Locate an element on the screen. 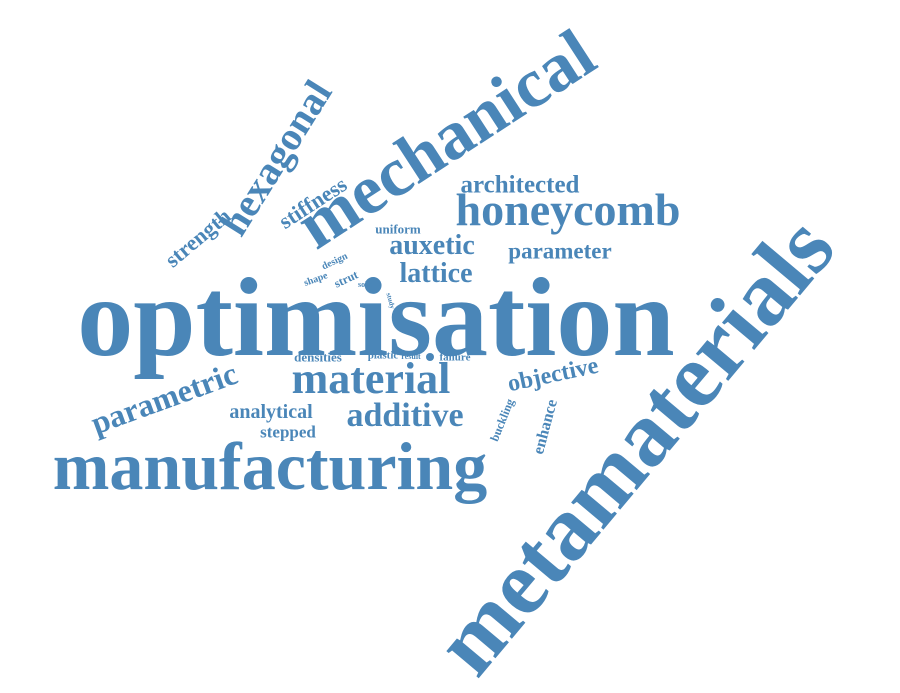 This screenshot has height=693, width=900. word-uniform: uniform is located at coordinates (398, 229).